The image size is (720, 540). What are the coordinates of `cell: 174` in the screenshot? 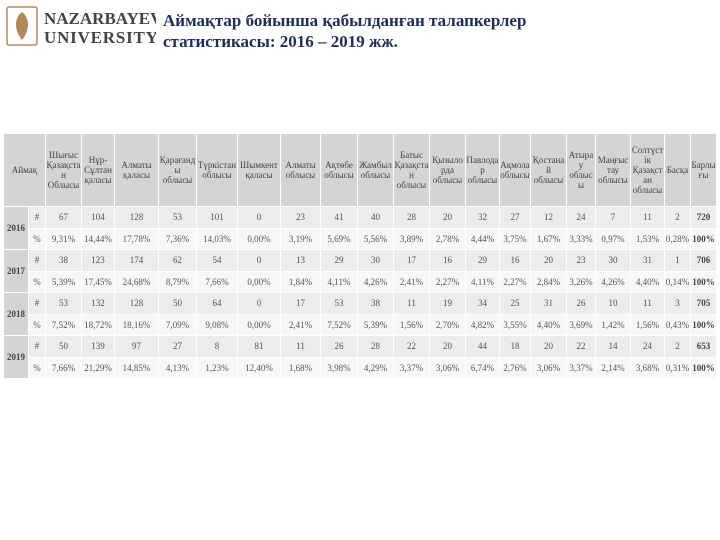 It's located at (137, 260).